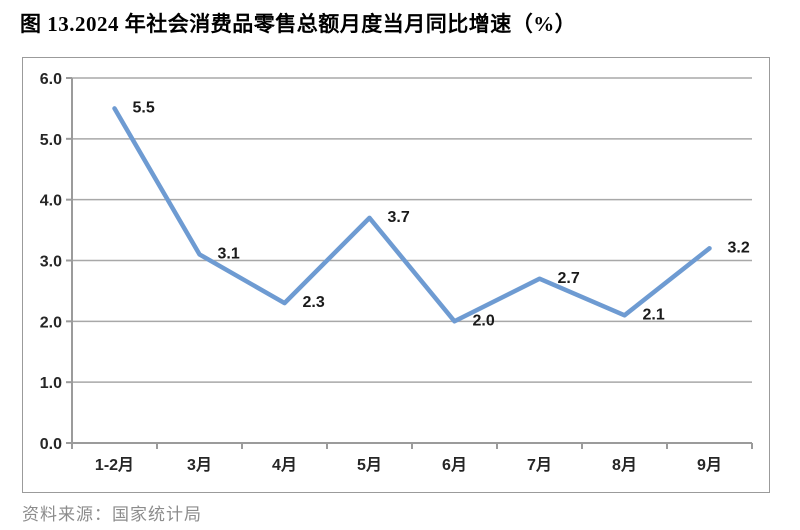  What do you see at coordinates (284, 465) in the screenshot?
I see `x-tick-label: 4月` at bounding box center [284, 465].